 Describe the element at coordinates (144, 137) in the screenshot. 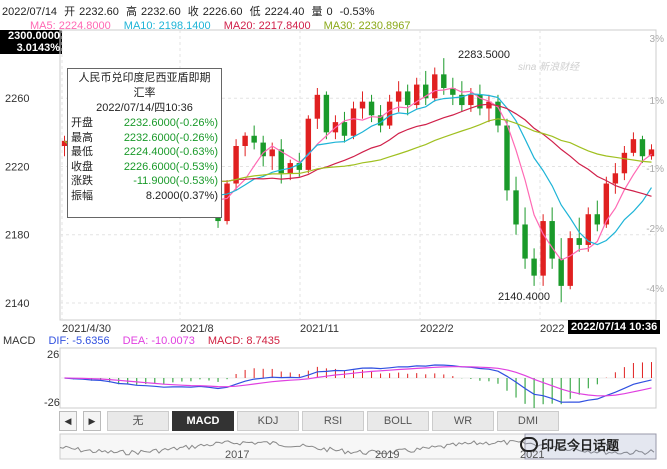

I see `tooltip-row-high: 最高 2232.6000(-0.26%)` at that location.